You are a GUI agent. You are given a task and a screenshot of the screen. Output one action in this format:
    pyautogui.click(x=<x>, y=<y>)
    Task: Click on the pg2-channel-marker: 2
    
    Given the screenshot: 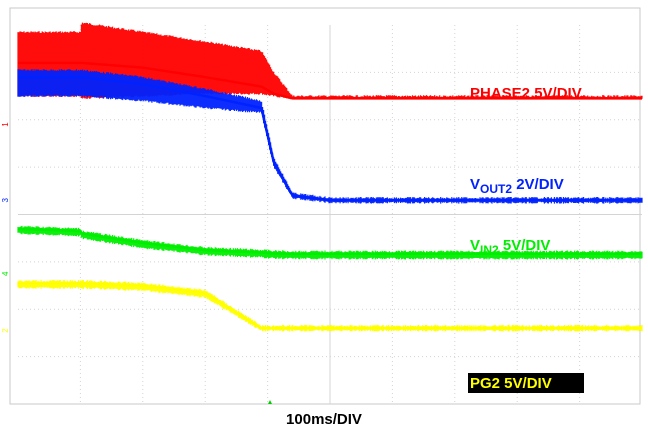 What is the action you would take?
    pyautogui.click(x=5, y=330)
    